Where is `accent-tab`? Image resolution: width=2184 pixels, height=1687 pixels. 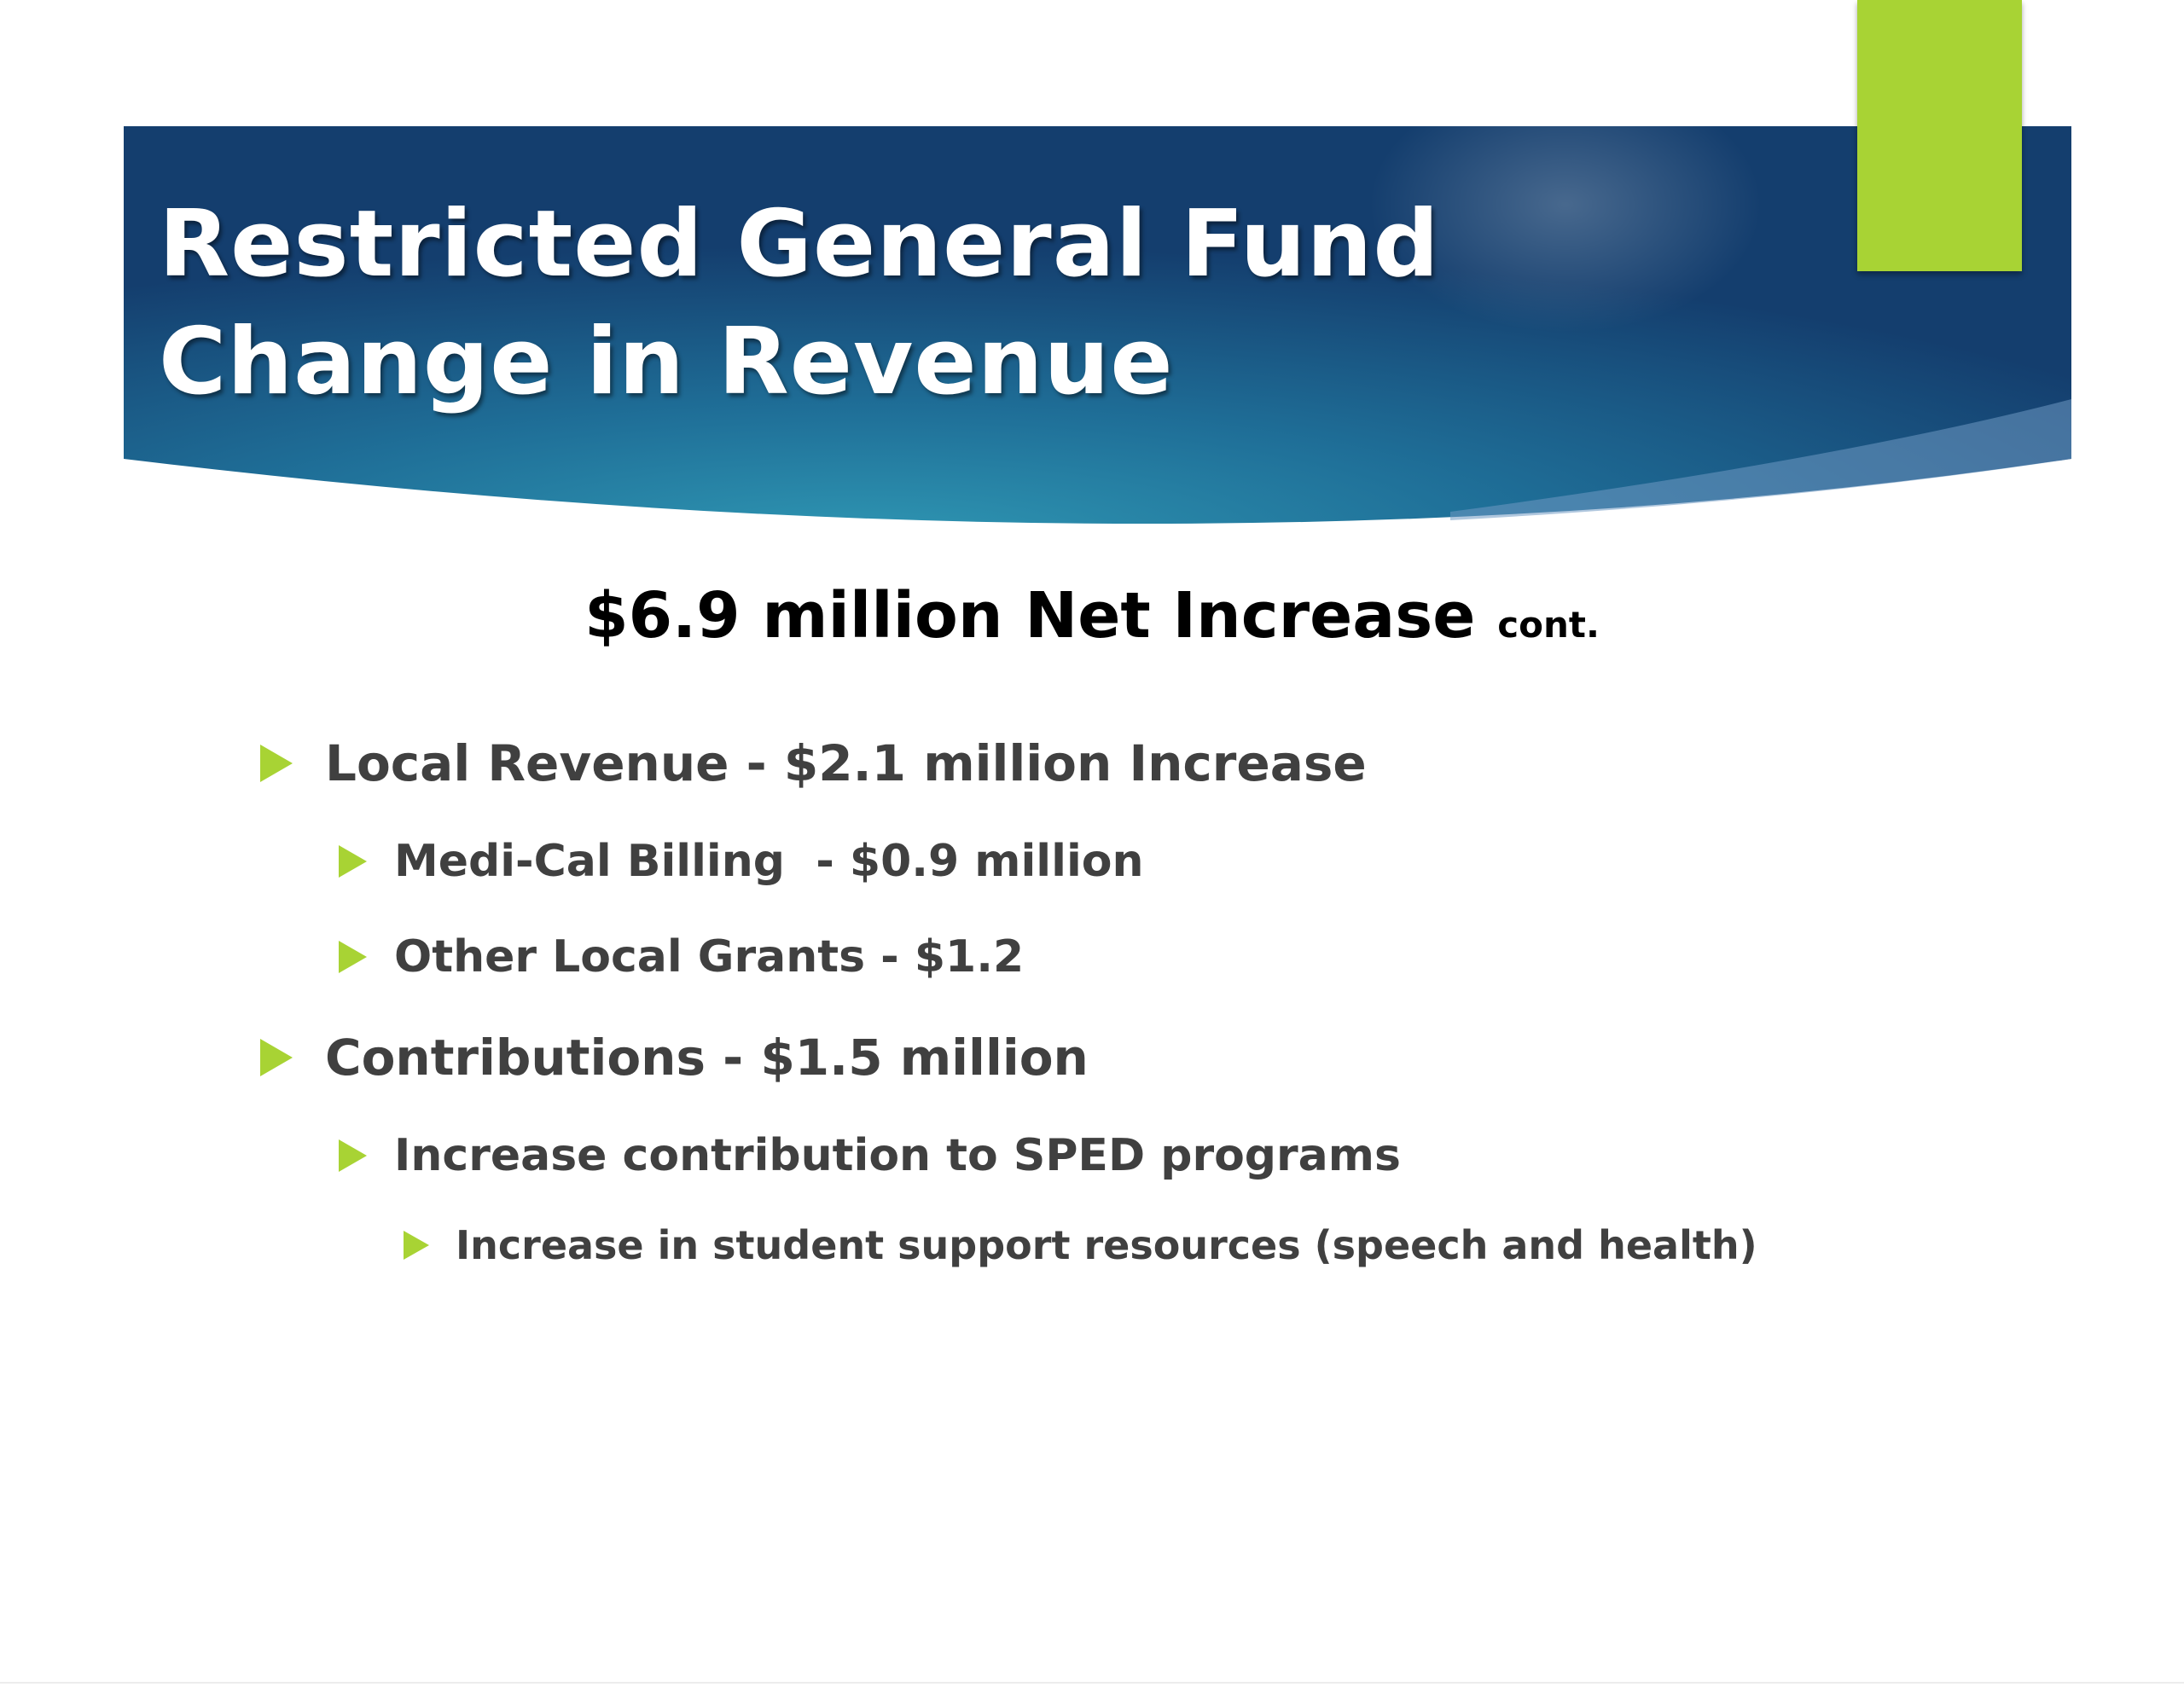 accent-tab is located at coordinates (1939, 135).